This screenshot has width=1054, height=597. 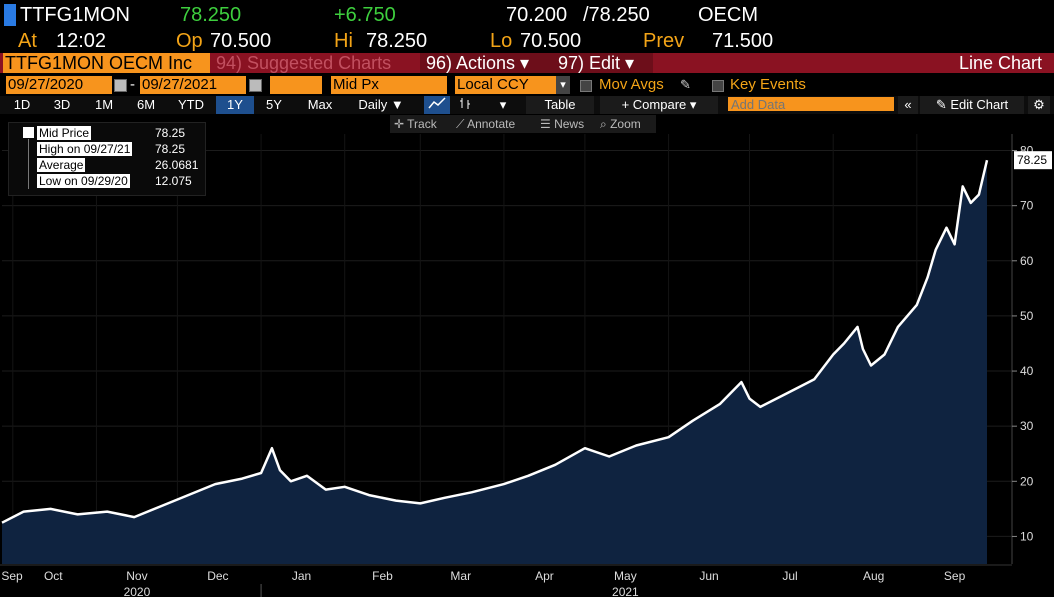 I want to click on legend-label: Mid Price, so click(x=64, y=133).